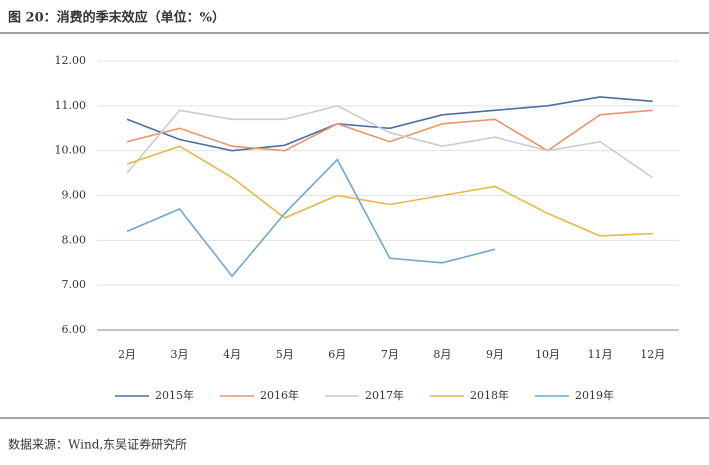 The height and width of the screenshot is (465, 709). I want to click on y-tick-label: 9.00, so click(74, 195).